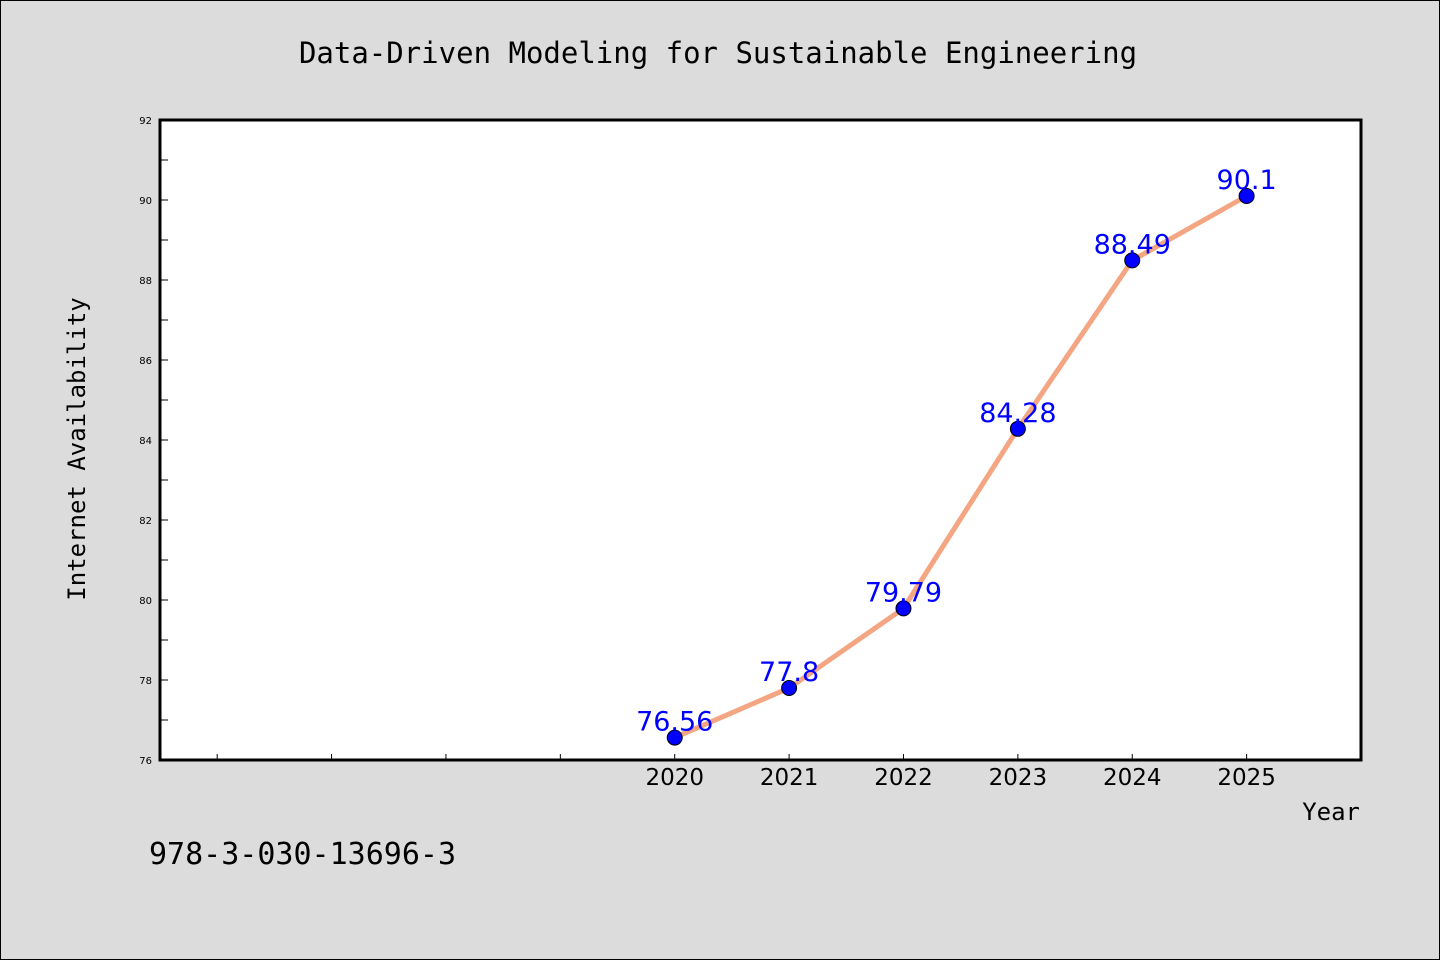 The width and height of the screenshot is (1440, 960). Describe the element at coordinates (903, 778) in the screenshot. I see `x-tick-label: 2022` at that location.